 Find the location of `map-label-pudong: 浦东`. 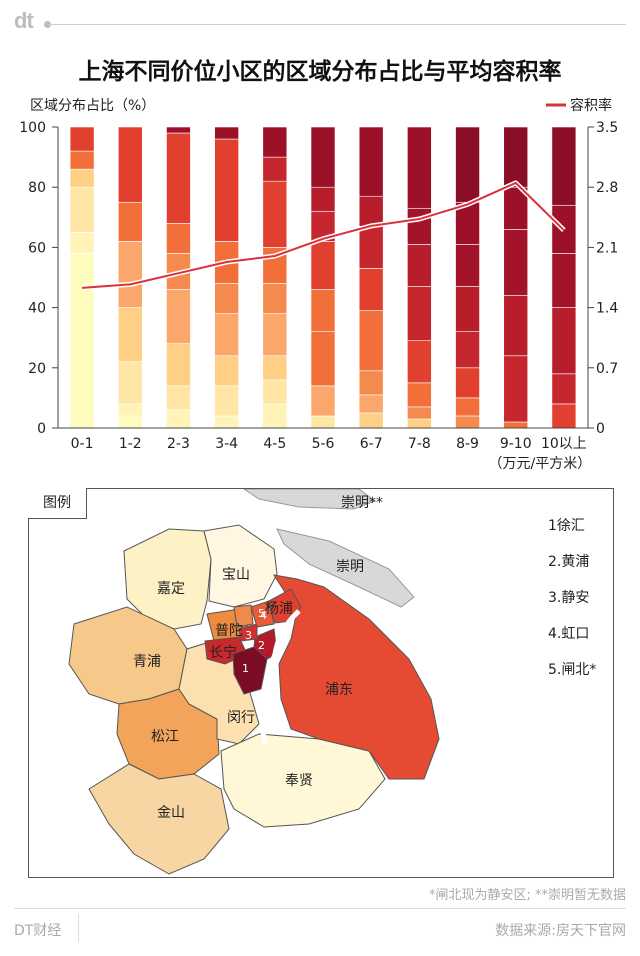

map-label-pudong: 浦东 is located at coordinates (339, 690).